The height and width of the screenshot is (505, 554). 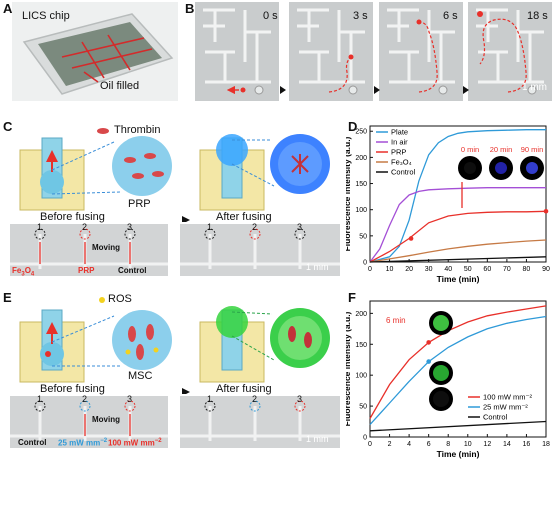 What do you see at coordinates (361, 132) in the screenshot?
I see `y-tick-label: 250` at bounding box center [361, 132].